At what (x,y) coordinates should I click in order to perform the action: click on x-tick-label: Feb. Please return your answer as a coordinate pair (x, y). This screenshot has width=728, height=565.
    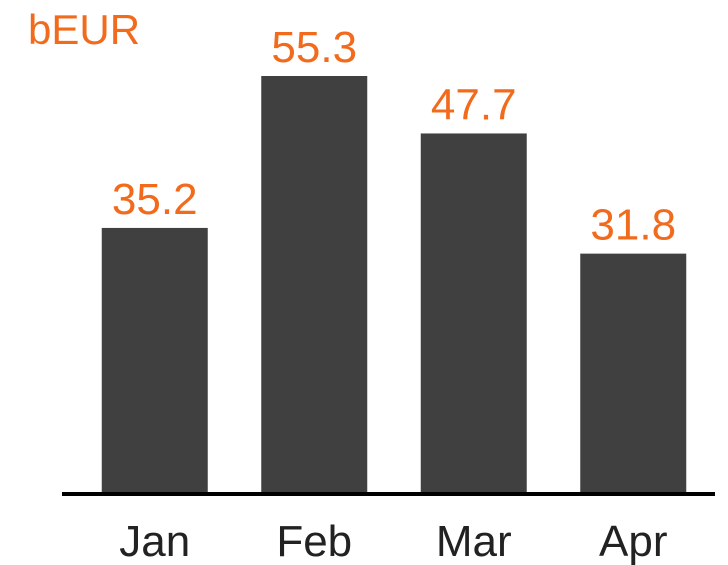
    Looking at the image, I should click on (314, 541).